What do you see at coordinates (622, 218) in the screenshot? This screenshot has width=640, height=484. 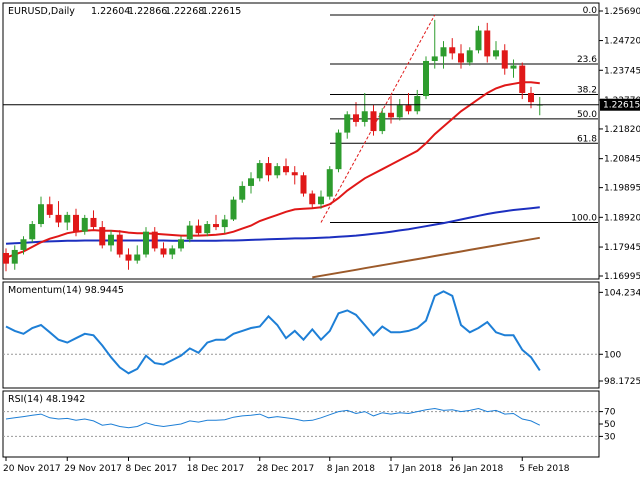 I see `price-tick-label: 1.18920` at bounding box center [622, 218].